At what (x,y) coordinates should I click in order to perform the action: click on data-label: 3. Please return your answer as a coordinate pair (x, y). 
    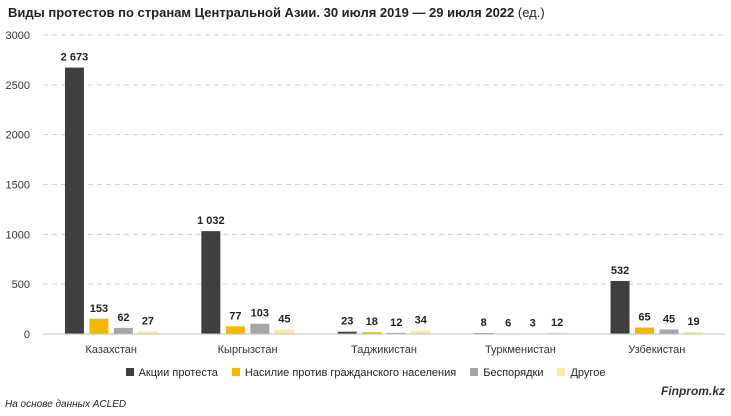
    Looking at the image, I should click on (533, 324).